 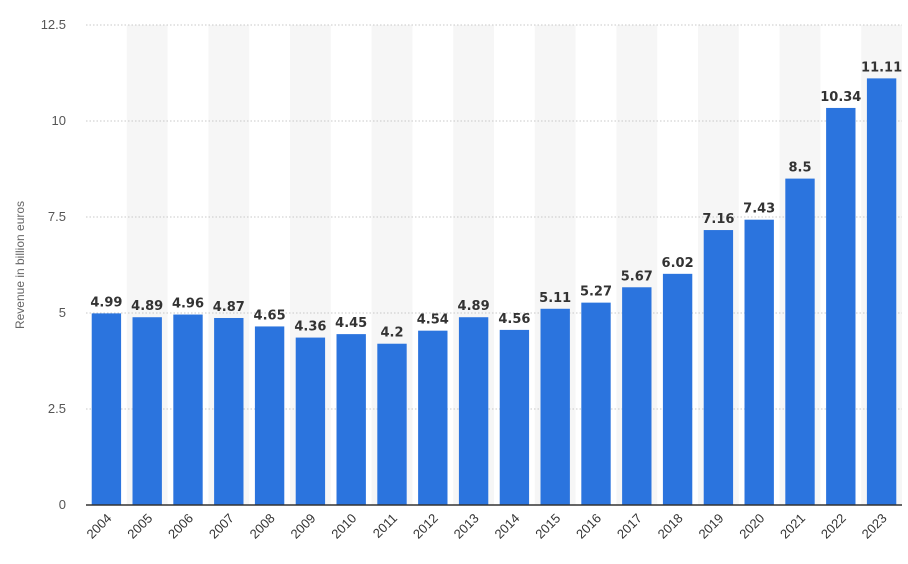 I want to click on y-tick-label: 0, so click(x=62, y=504).